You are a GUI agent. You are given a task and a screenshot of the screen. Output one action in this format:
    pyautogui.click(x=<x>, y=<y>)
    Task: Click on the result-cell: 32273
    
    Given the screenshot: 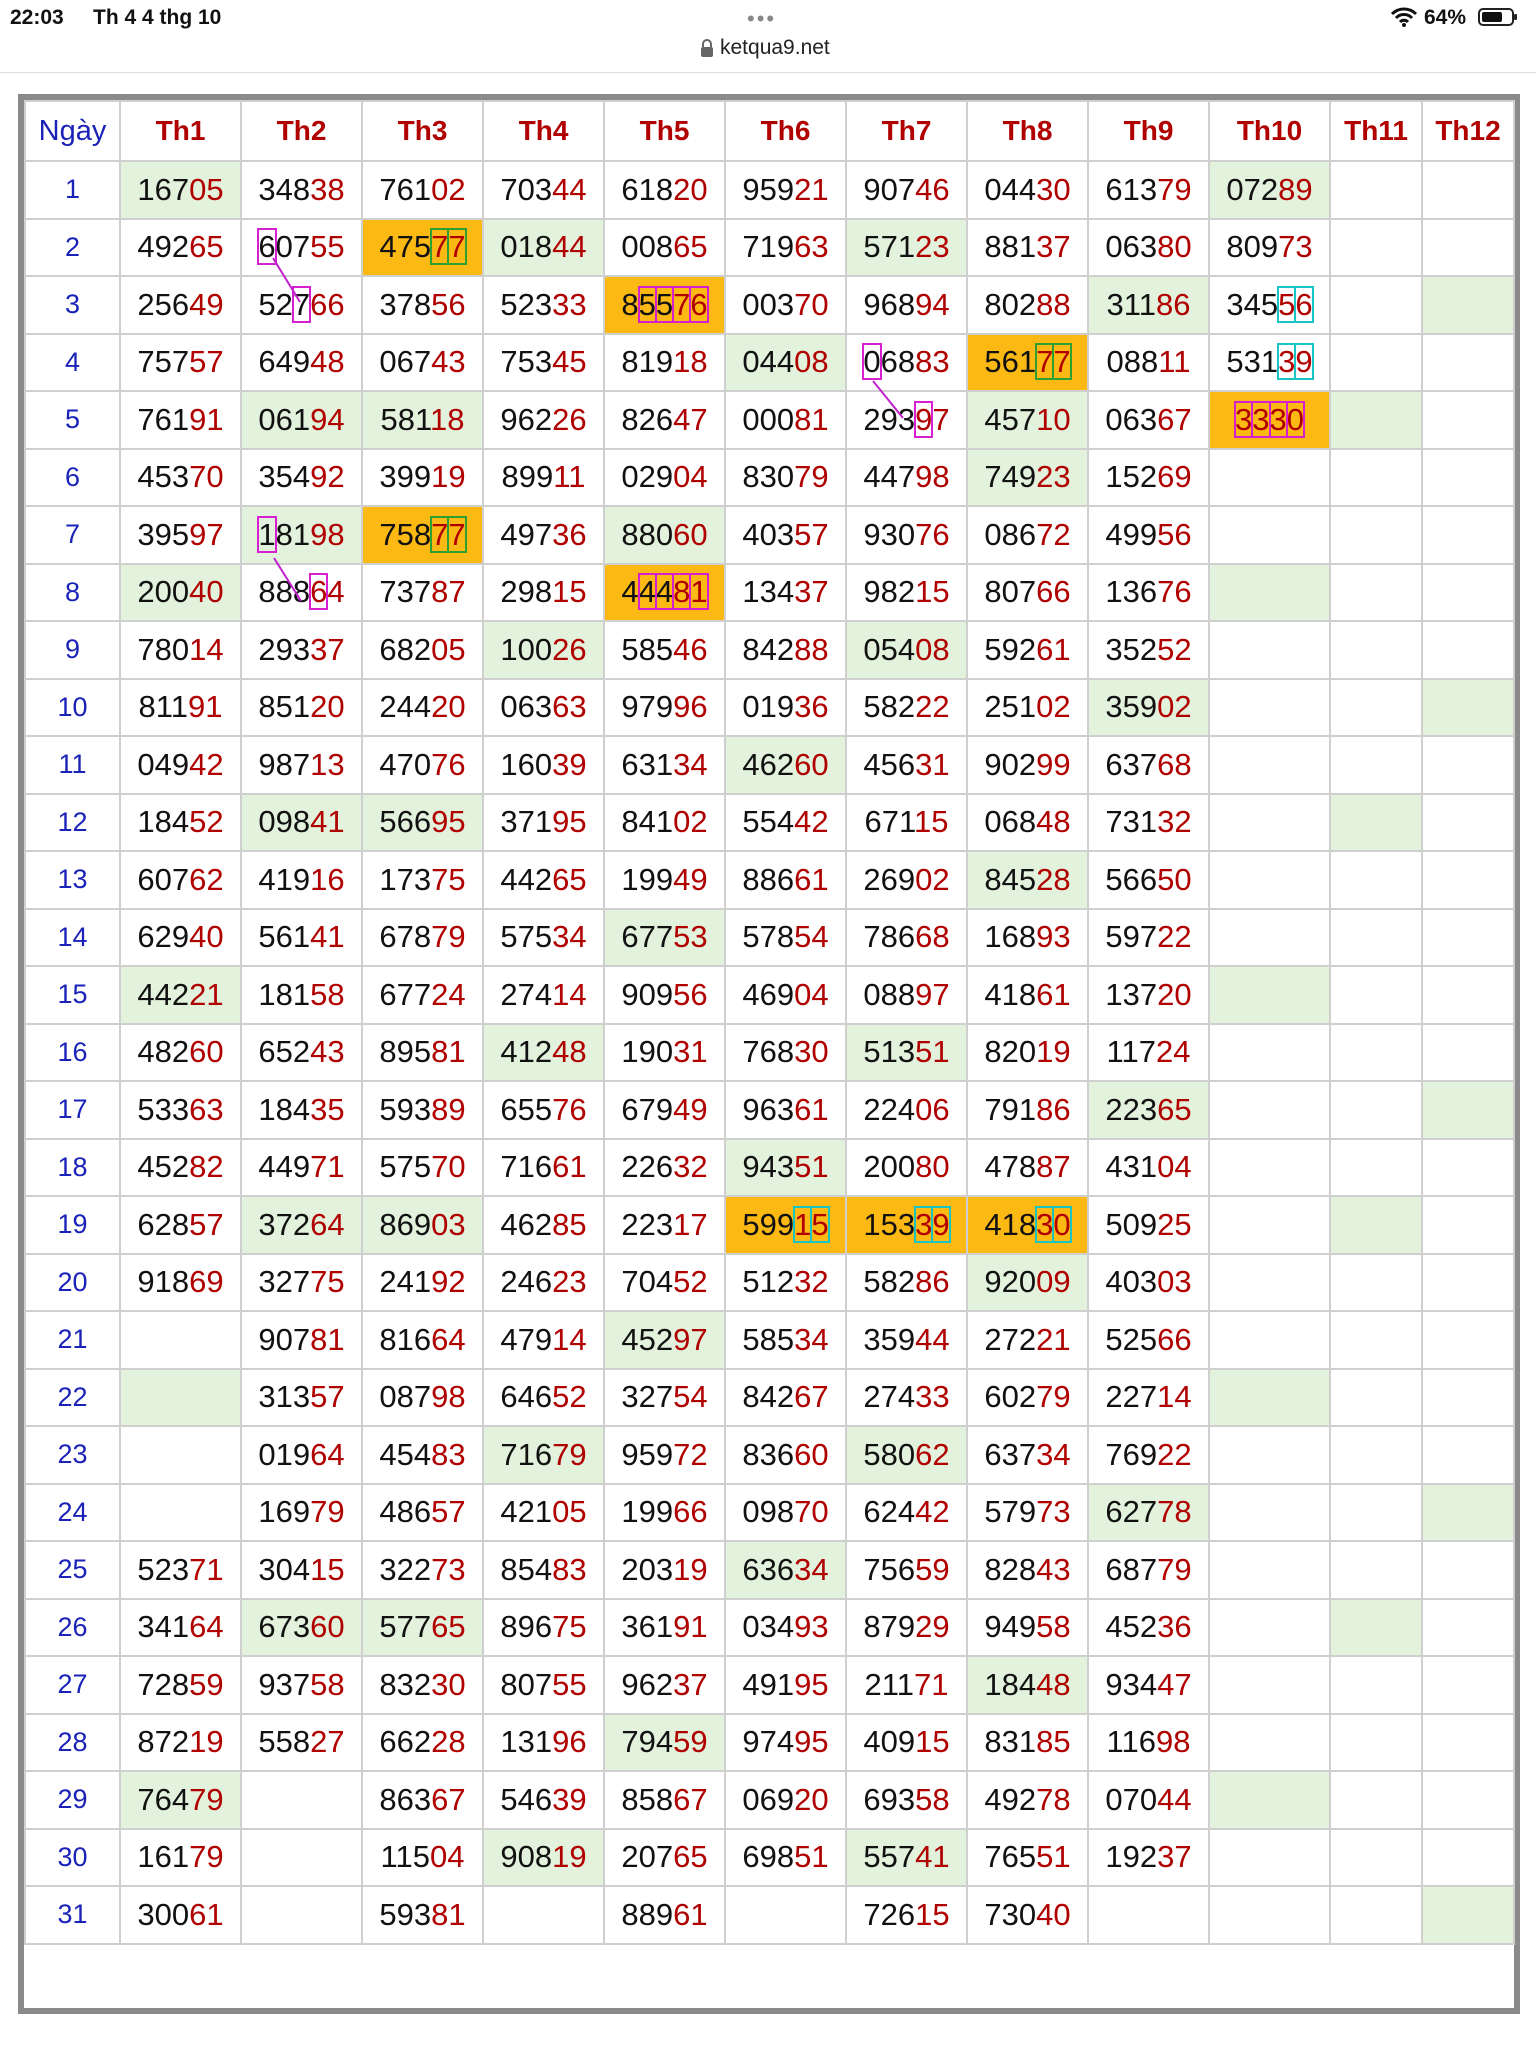 What is the action you would take?
    pyautogui.click(x=422, y=1570)
    